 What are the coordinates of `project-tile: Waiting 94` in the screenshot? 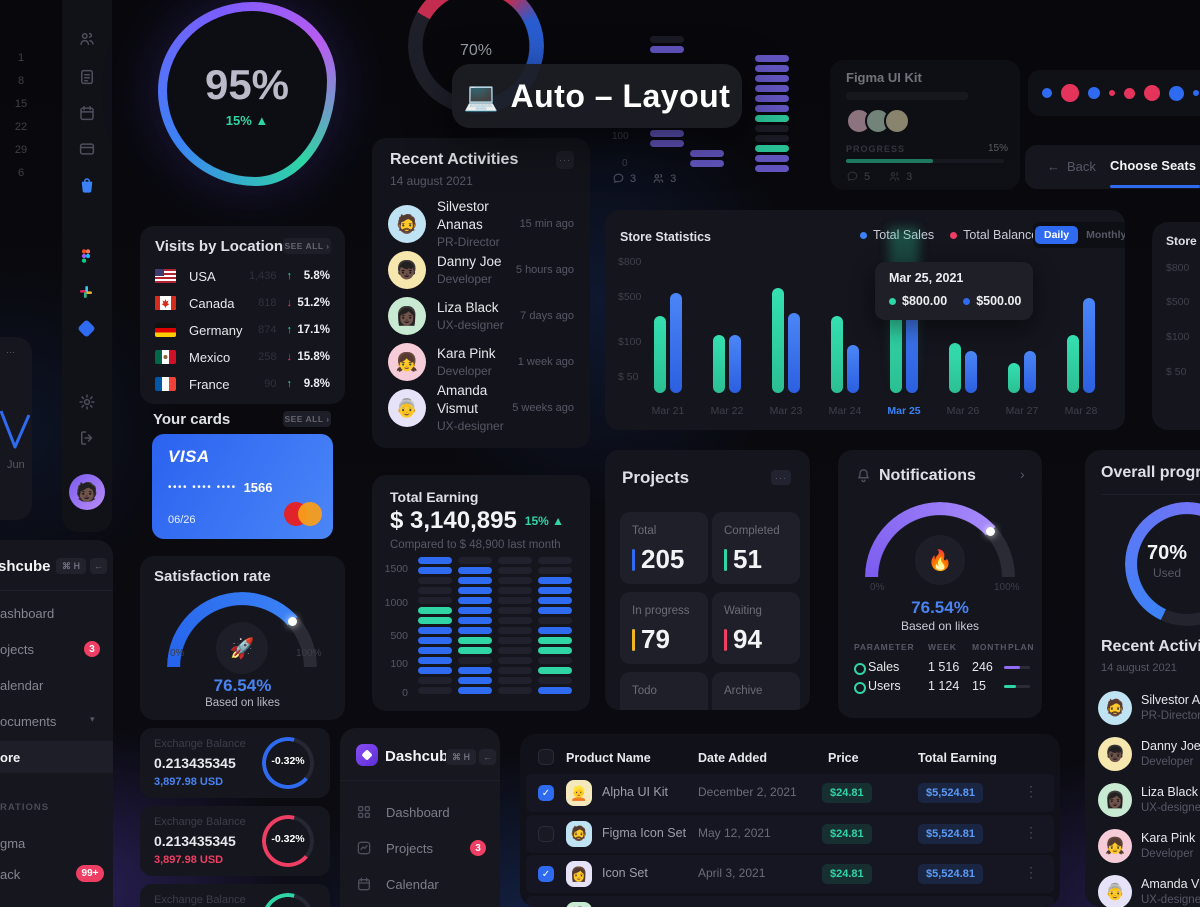 It's located at (756, 628).